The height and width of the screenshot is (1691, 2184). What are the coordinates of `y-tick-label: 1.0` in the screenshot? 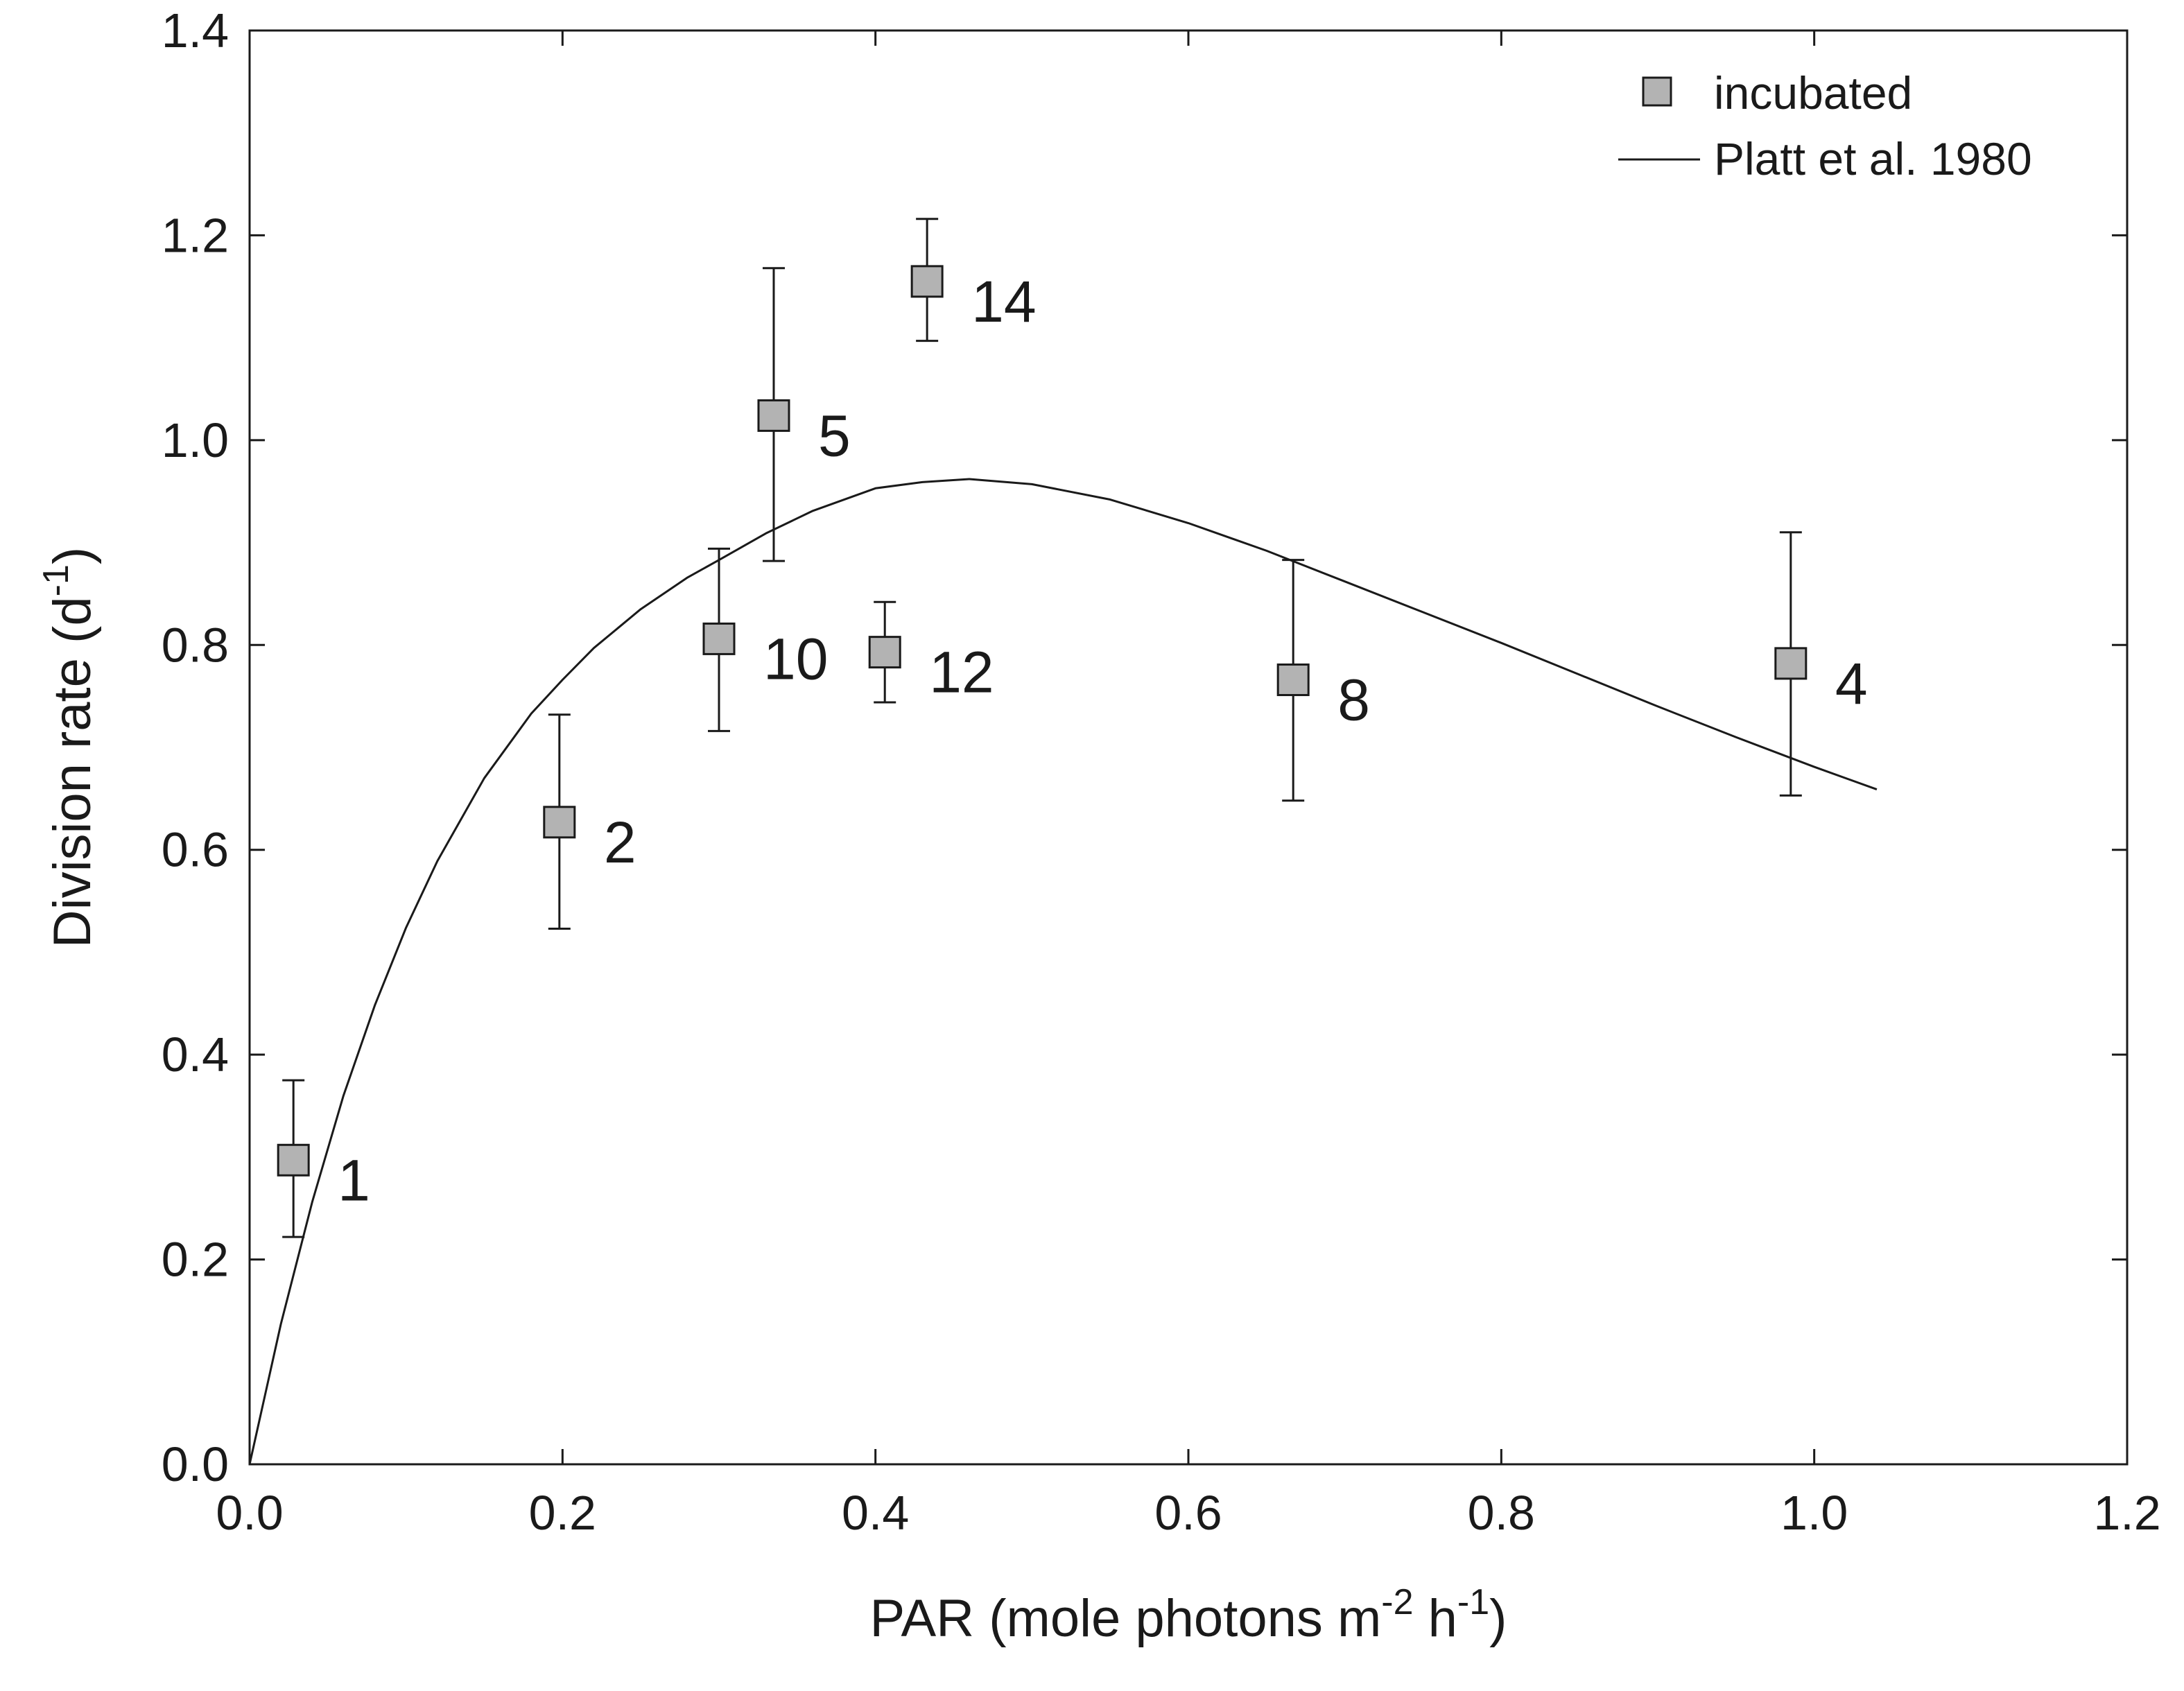 It's located at (196, 440).